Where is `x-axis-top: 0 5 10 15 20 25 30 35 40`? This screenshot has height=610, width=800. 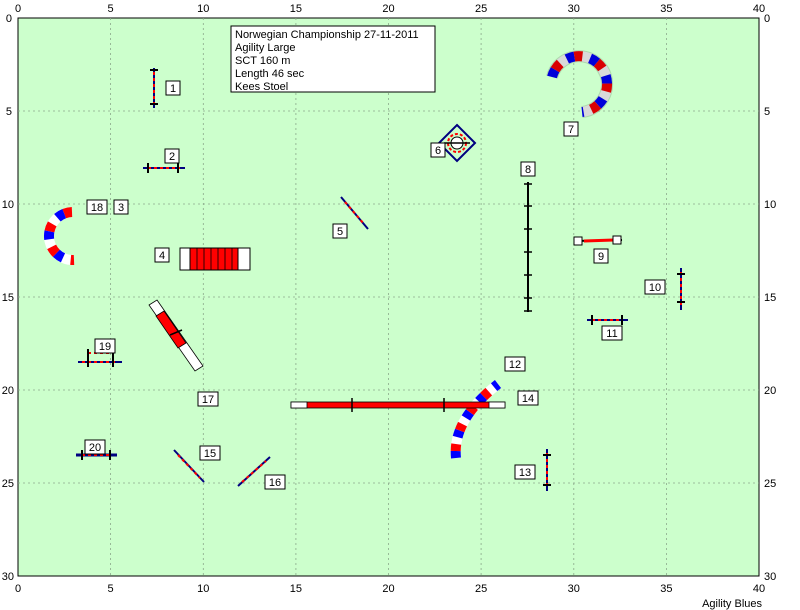 x-axis-top: 0 5 10 15 20 25 30 35 40 is located at coordinates (390, 9).